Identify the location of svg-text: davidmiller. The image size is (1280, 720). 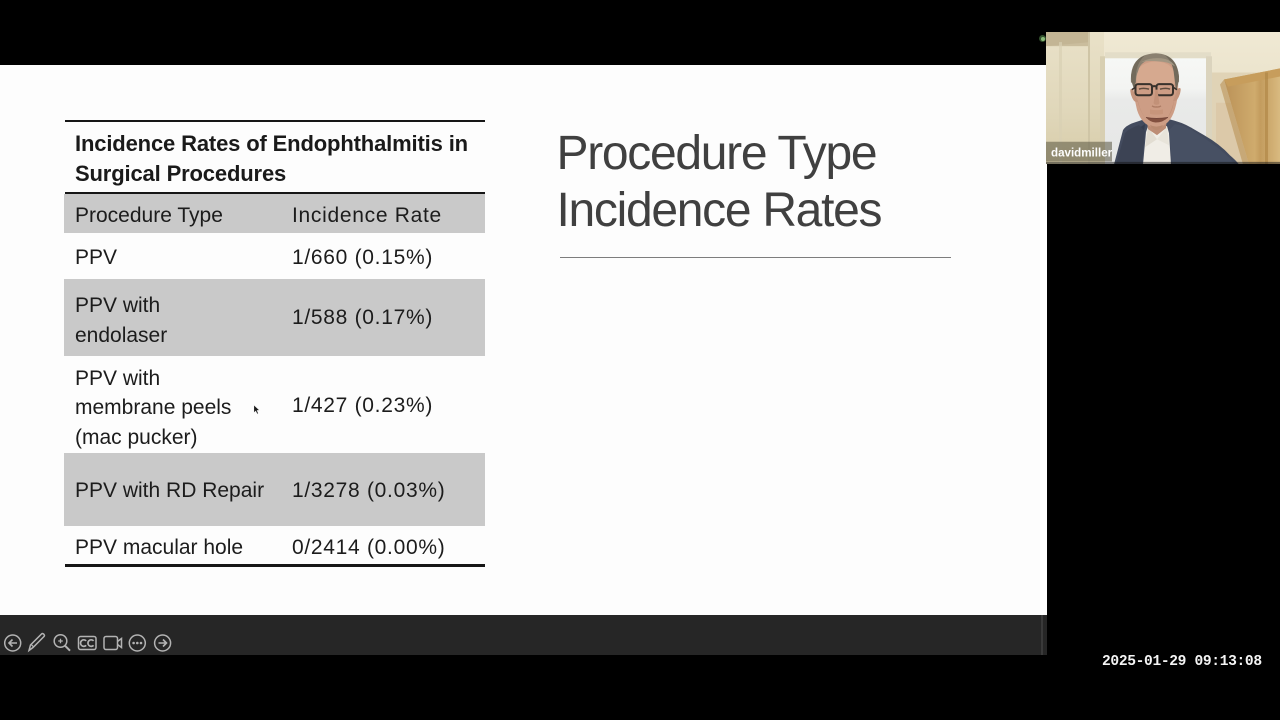
(1082, 152).